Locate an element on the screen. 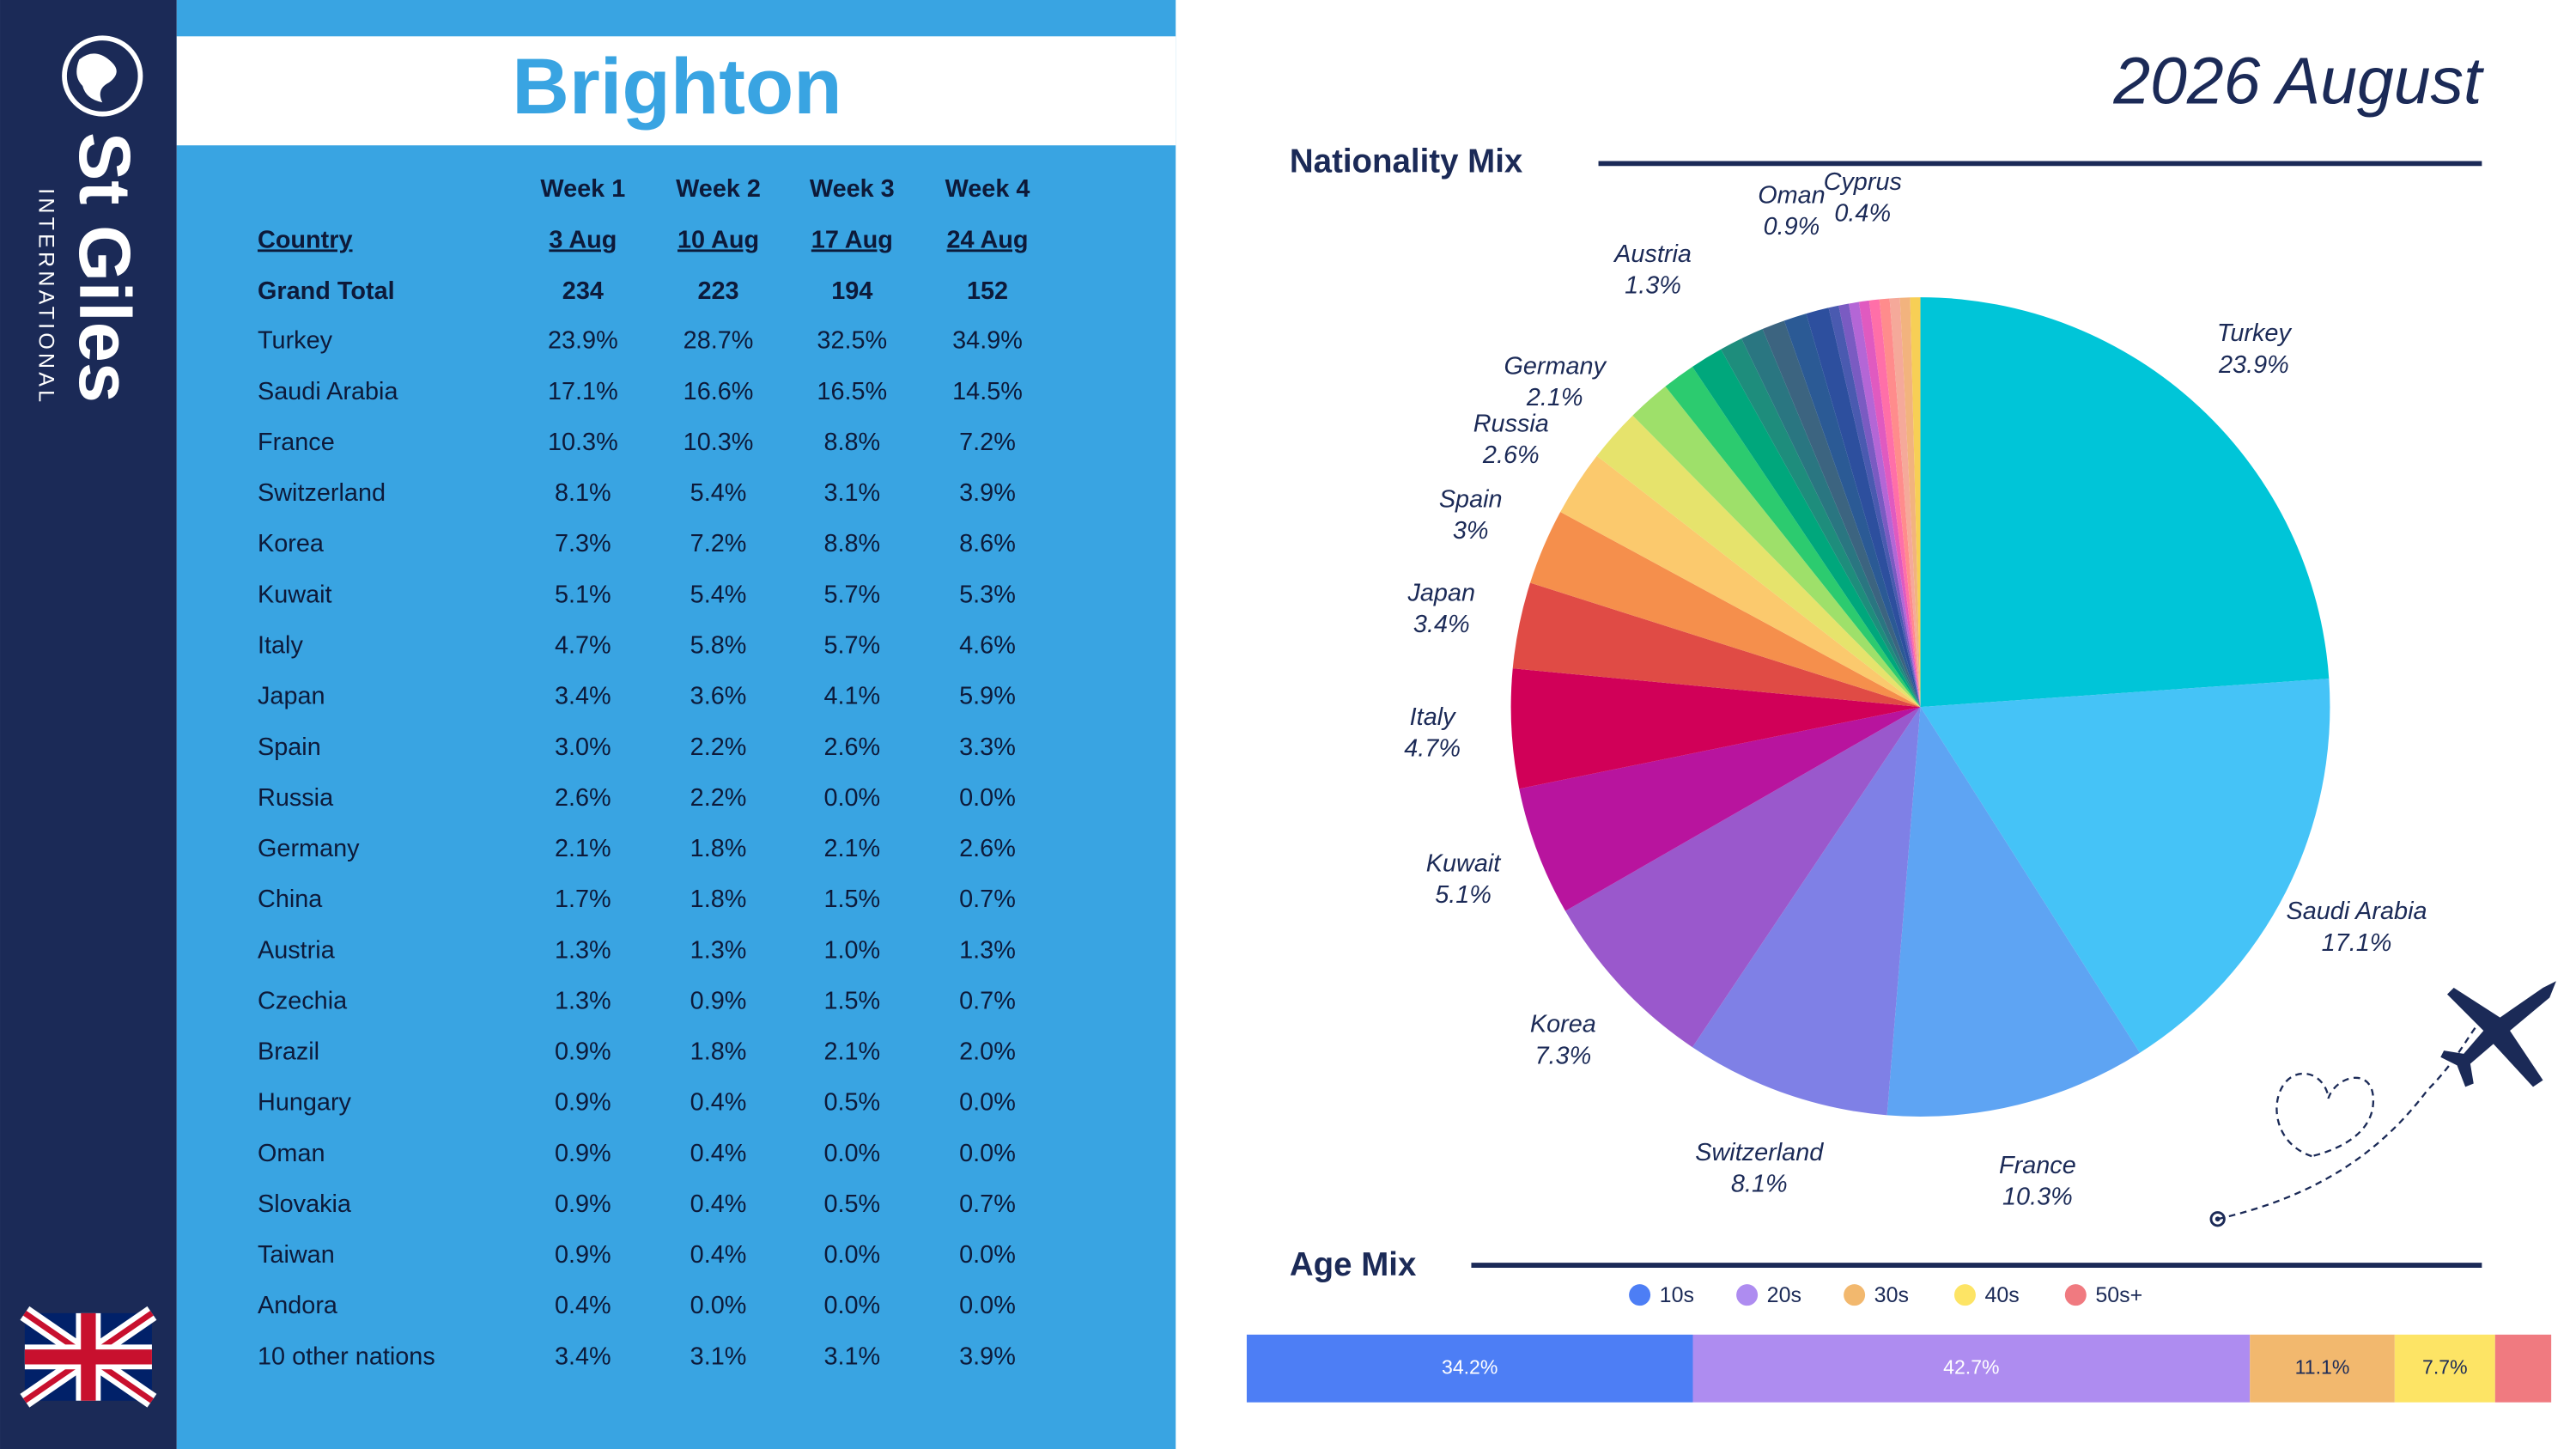 This screenshot has width=2576, height=1449. segment-label: 11.1% is located at coordinates (2323, 1366).